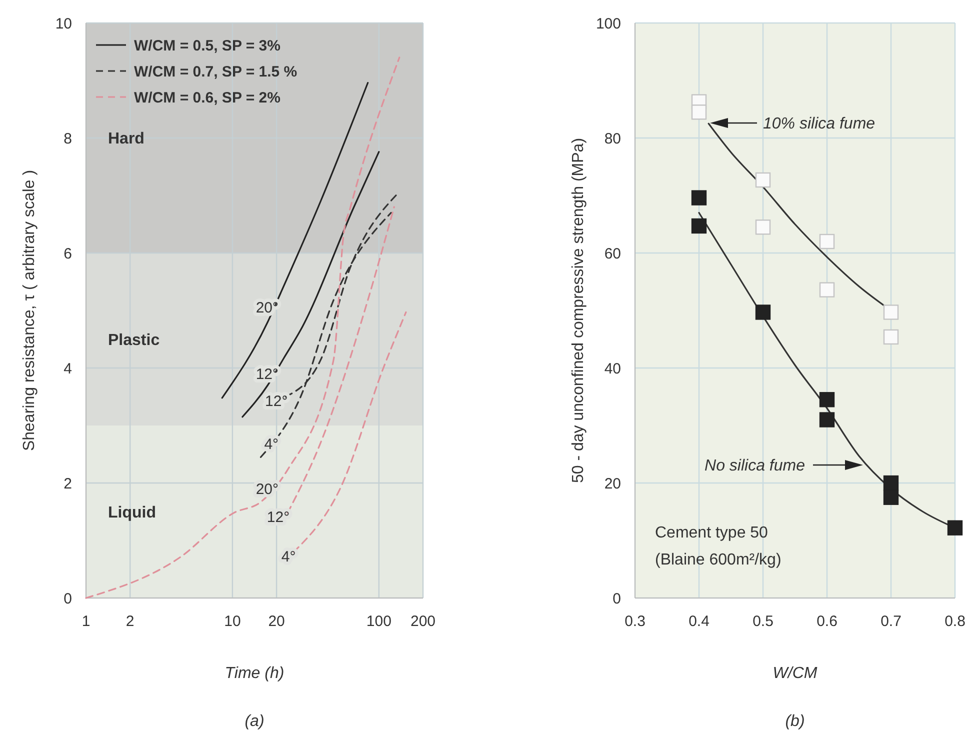 The height and width of the screenshot is (743, 976). Describe the element at coordinates (68, 369) in the screenshot. I see `y-tick-label: 4` at that location.